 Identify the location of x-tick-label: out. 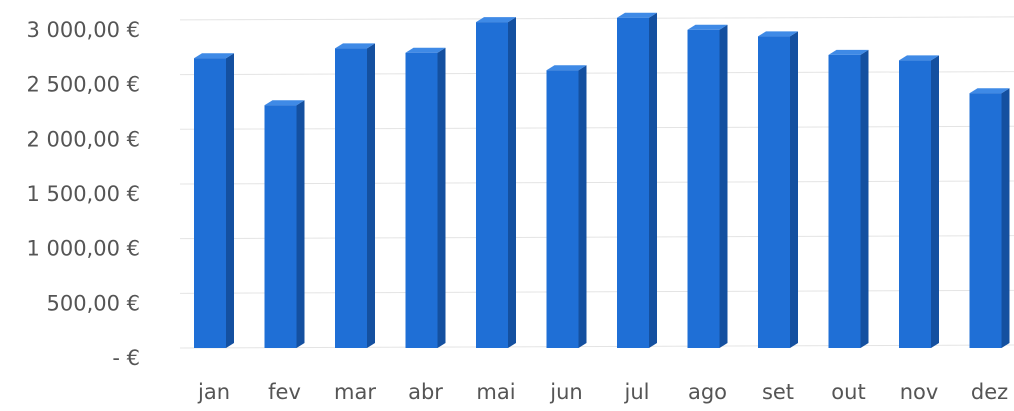
(848, 392).